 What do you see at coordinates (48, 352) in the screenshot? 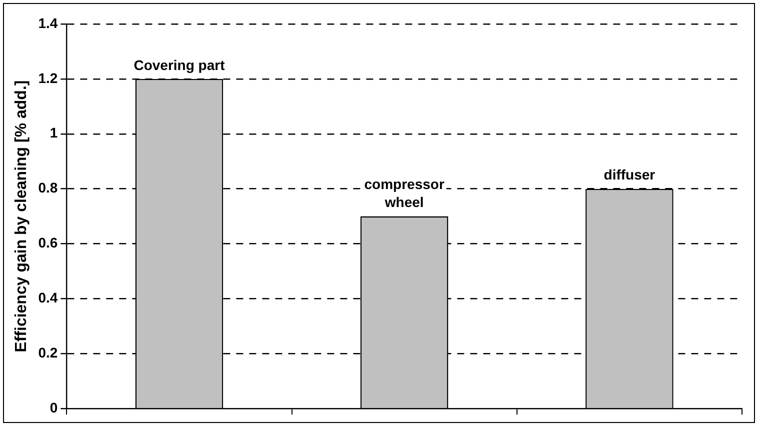
I see `y-tick-label: 0.2` at bounding box center [48, 352].